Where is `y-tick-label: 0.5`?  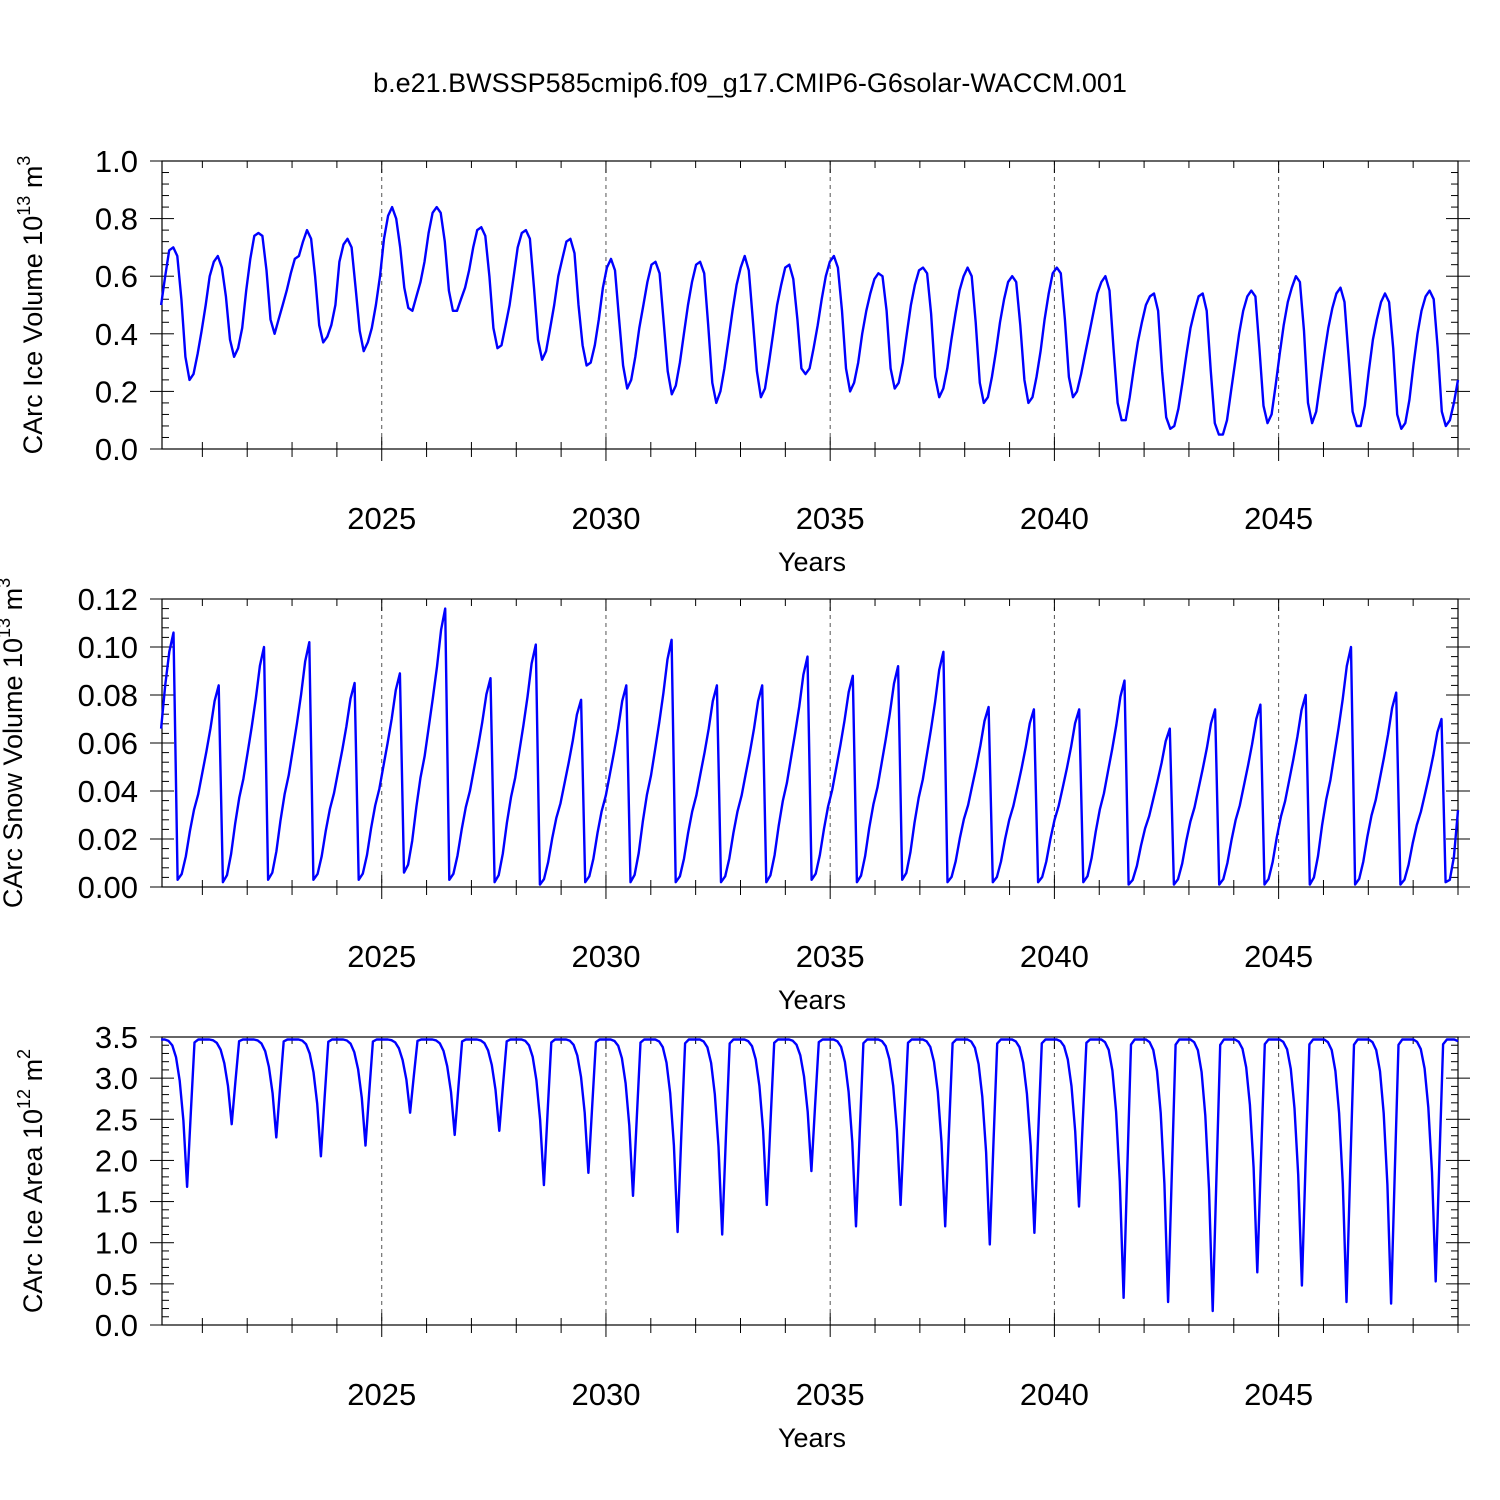
y-tick-label: 0.5 is located at coordinates (116, 1284).